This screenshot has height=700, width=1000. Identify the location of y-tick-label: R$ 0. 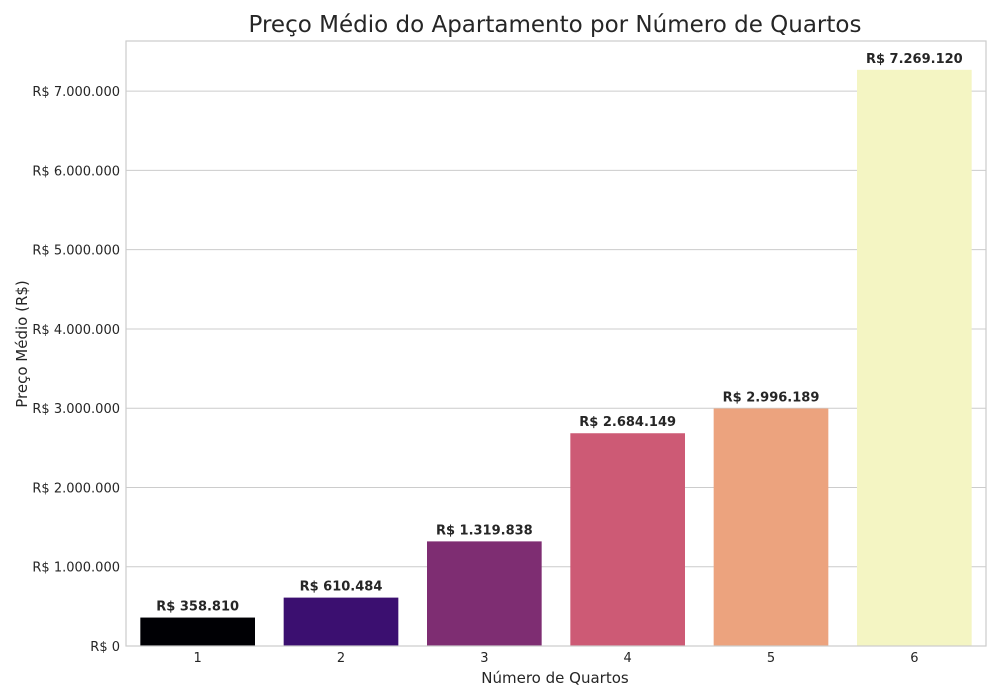
(105, 647).